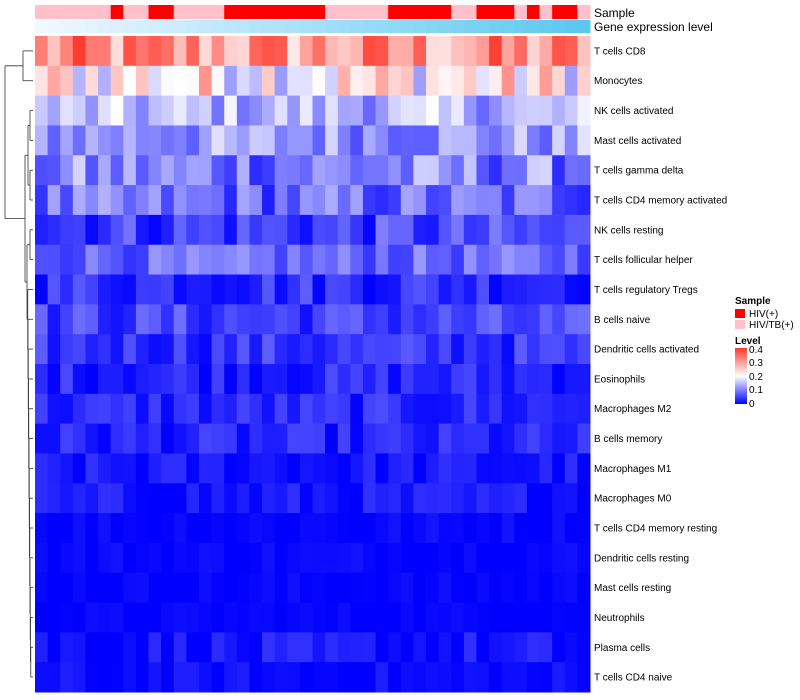  Describe the element at coordinates (643, 260) in the screenshot. I see `row-label: T cells follicular helper` at that location.